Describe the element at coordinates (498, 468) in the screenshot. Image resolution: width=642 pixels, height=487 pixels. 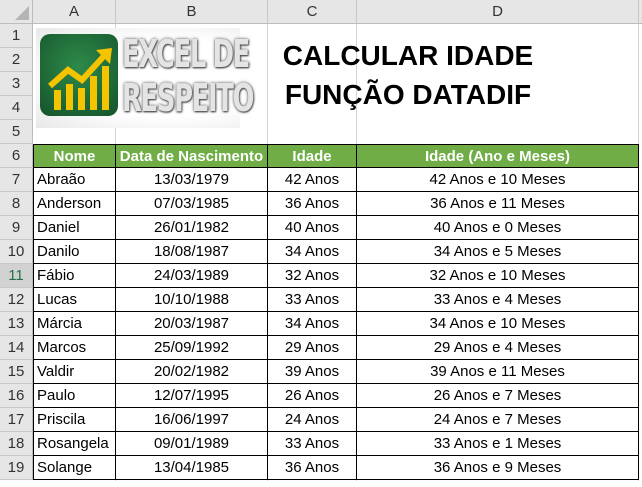
I see `table-cell: 36 Anos e 9 Meses` at that location.